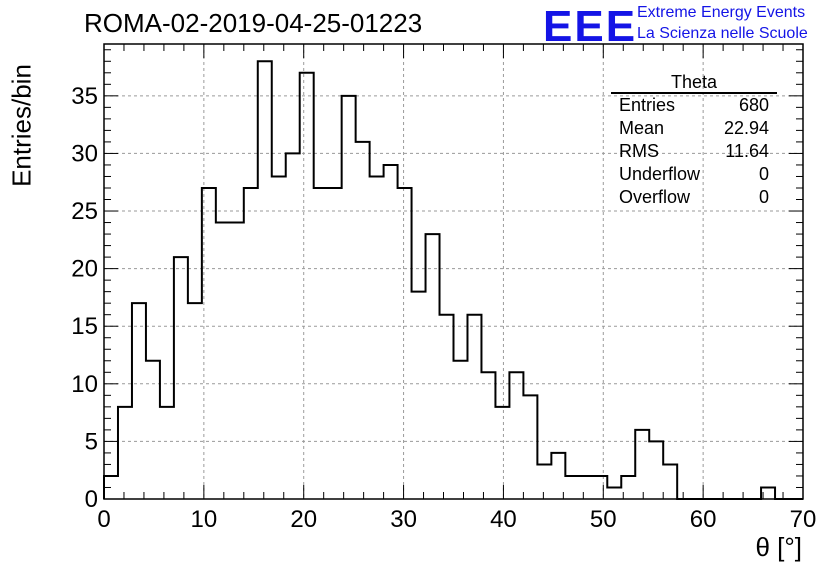 Image resolution: width=836 pixels, height=572 pixels. I want to click on y-axis-label: Entries/bin, so click(21, 125).